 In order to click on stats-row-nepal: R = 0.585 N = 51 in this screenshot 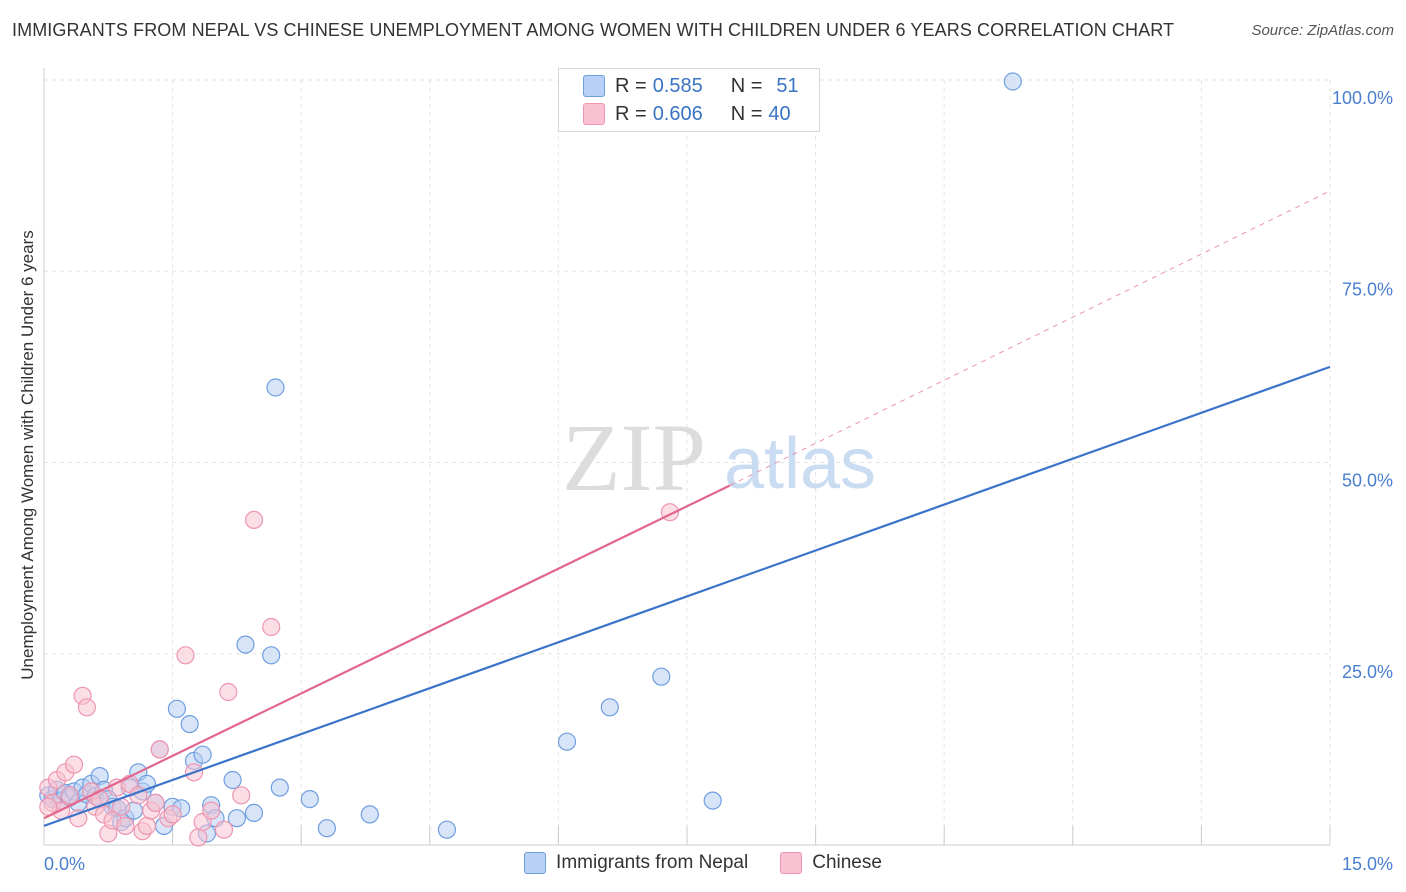, I will do `click(691, 86)`.